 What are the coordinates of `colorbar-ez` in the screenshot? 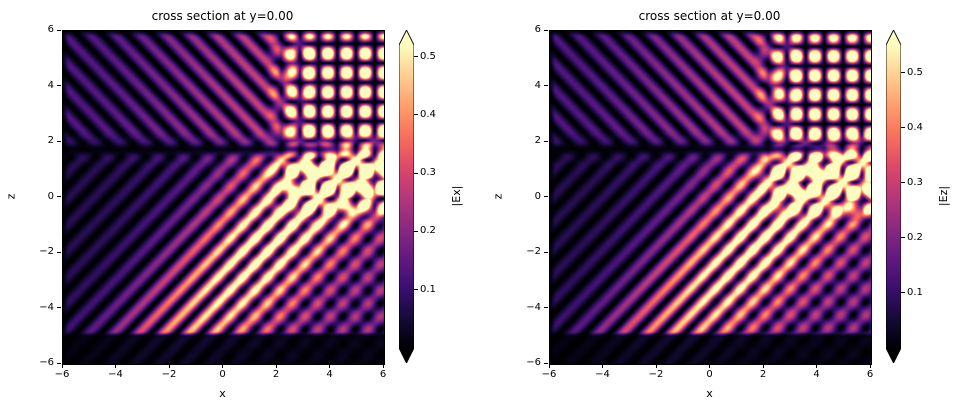 It's located at (893, 196).